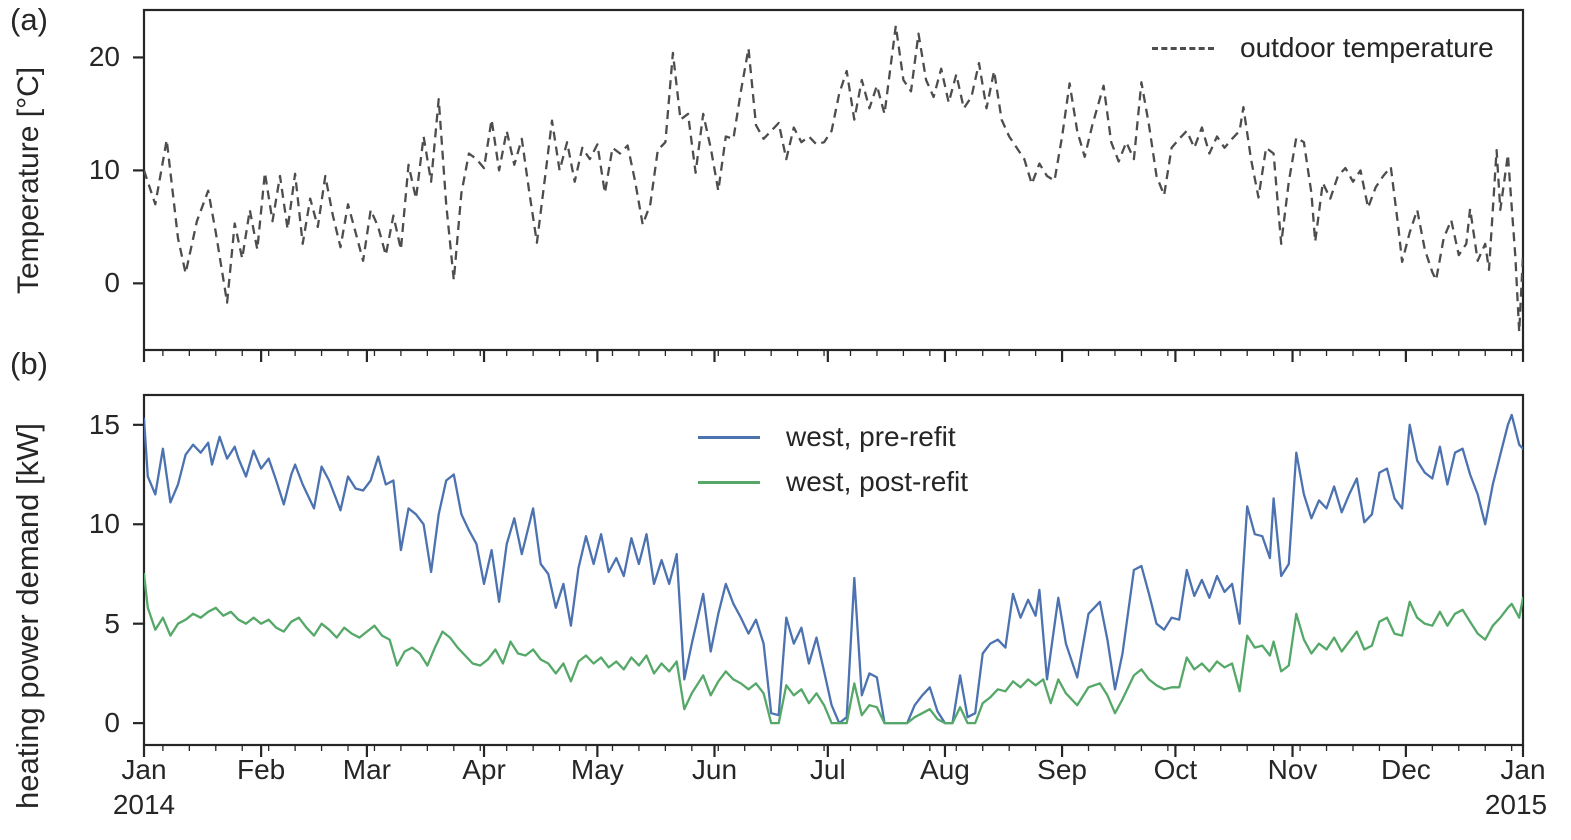 Image resolution: width=1571 pixels, height=840 pixels. What do you see at coordinates (144, 804) in the screenshot?
I see `x-year-start-label: 2014` at bounding box center [144, 804].